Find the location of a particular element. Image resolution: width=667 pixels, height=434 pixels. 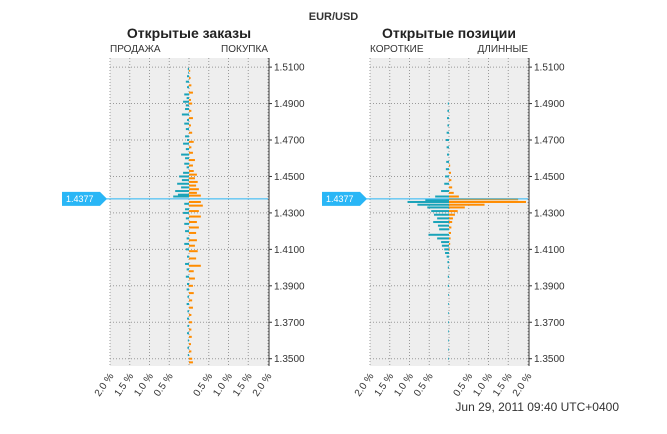

y-tick-label: 1.3500 is located at coordinates (549, 359).